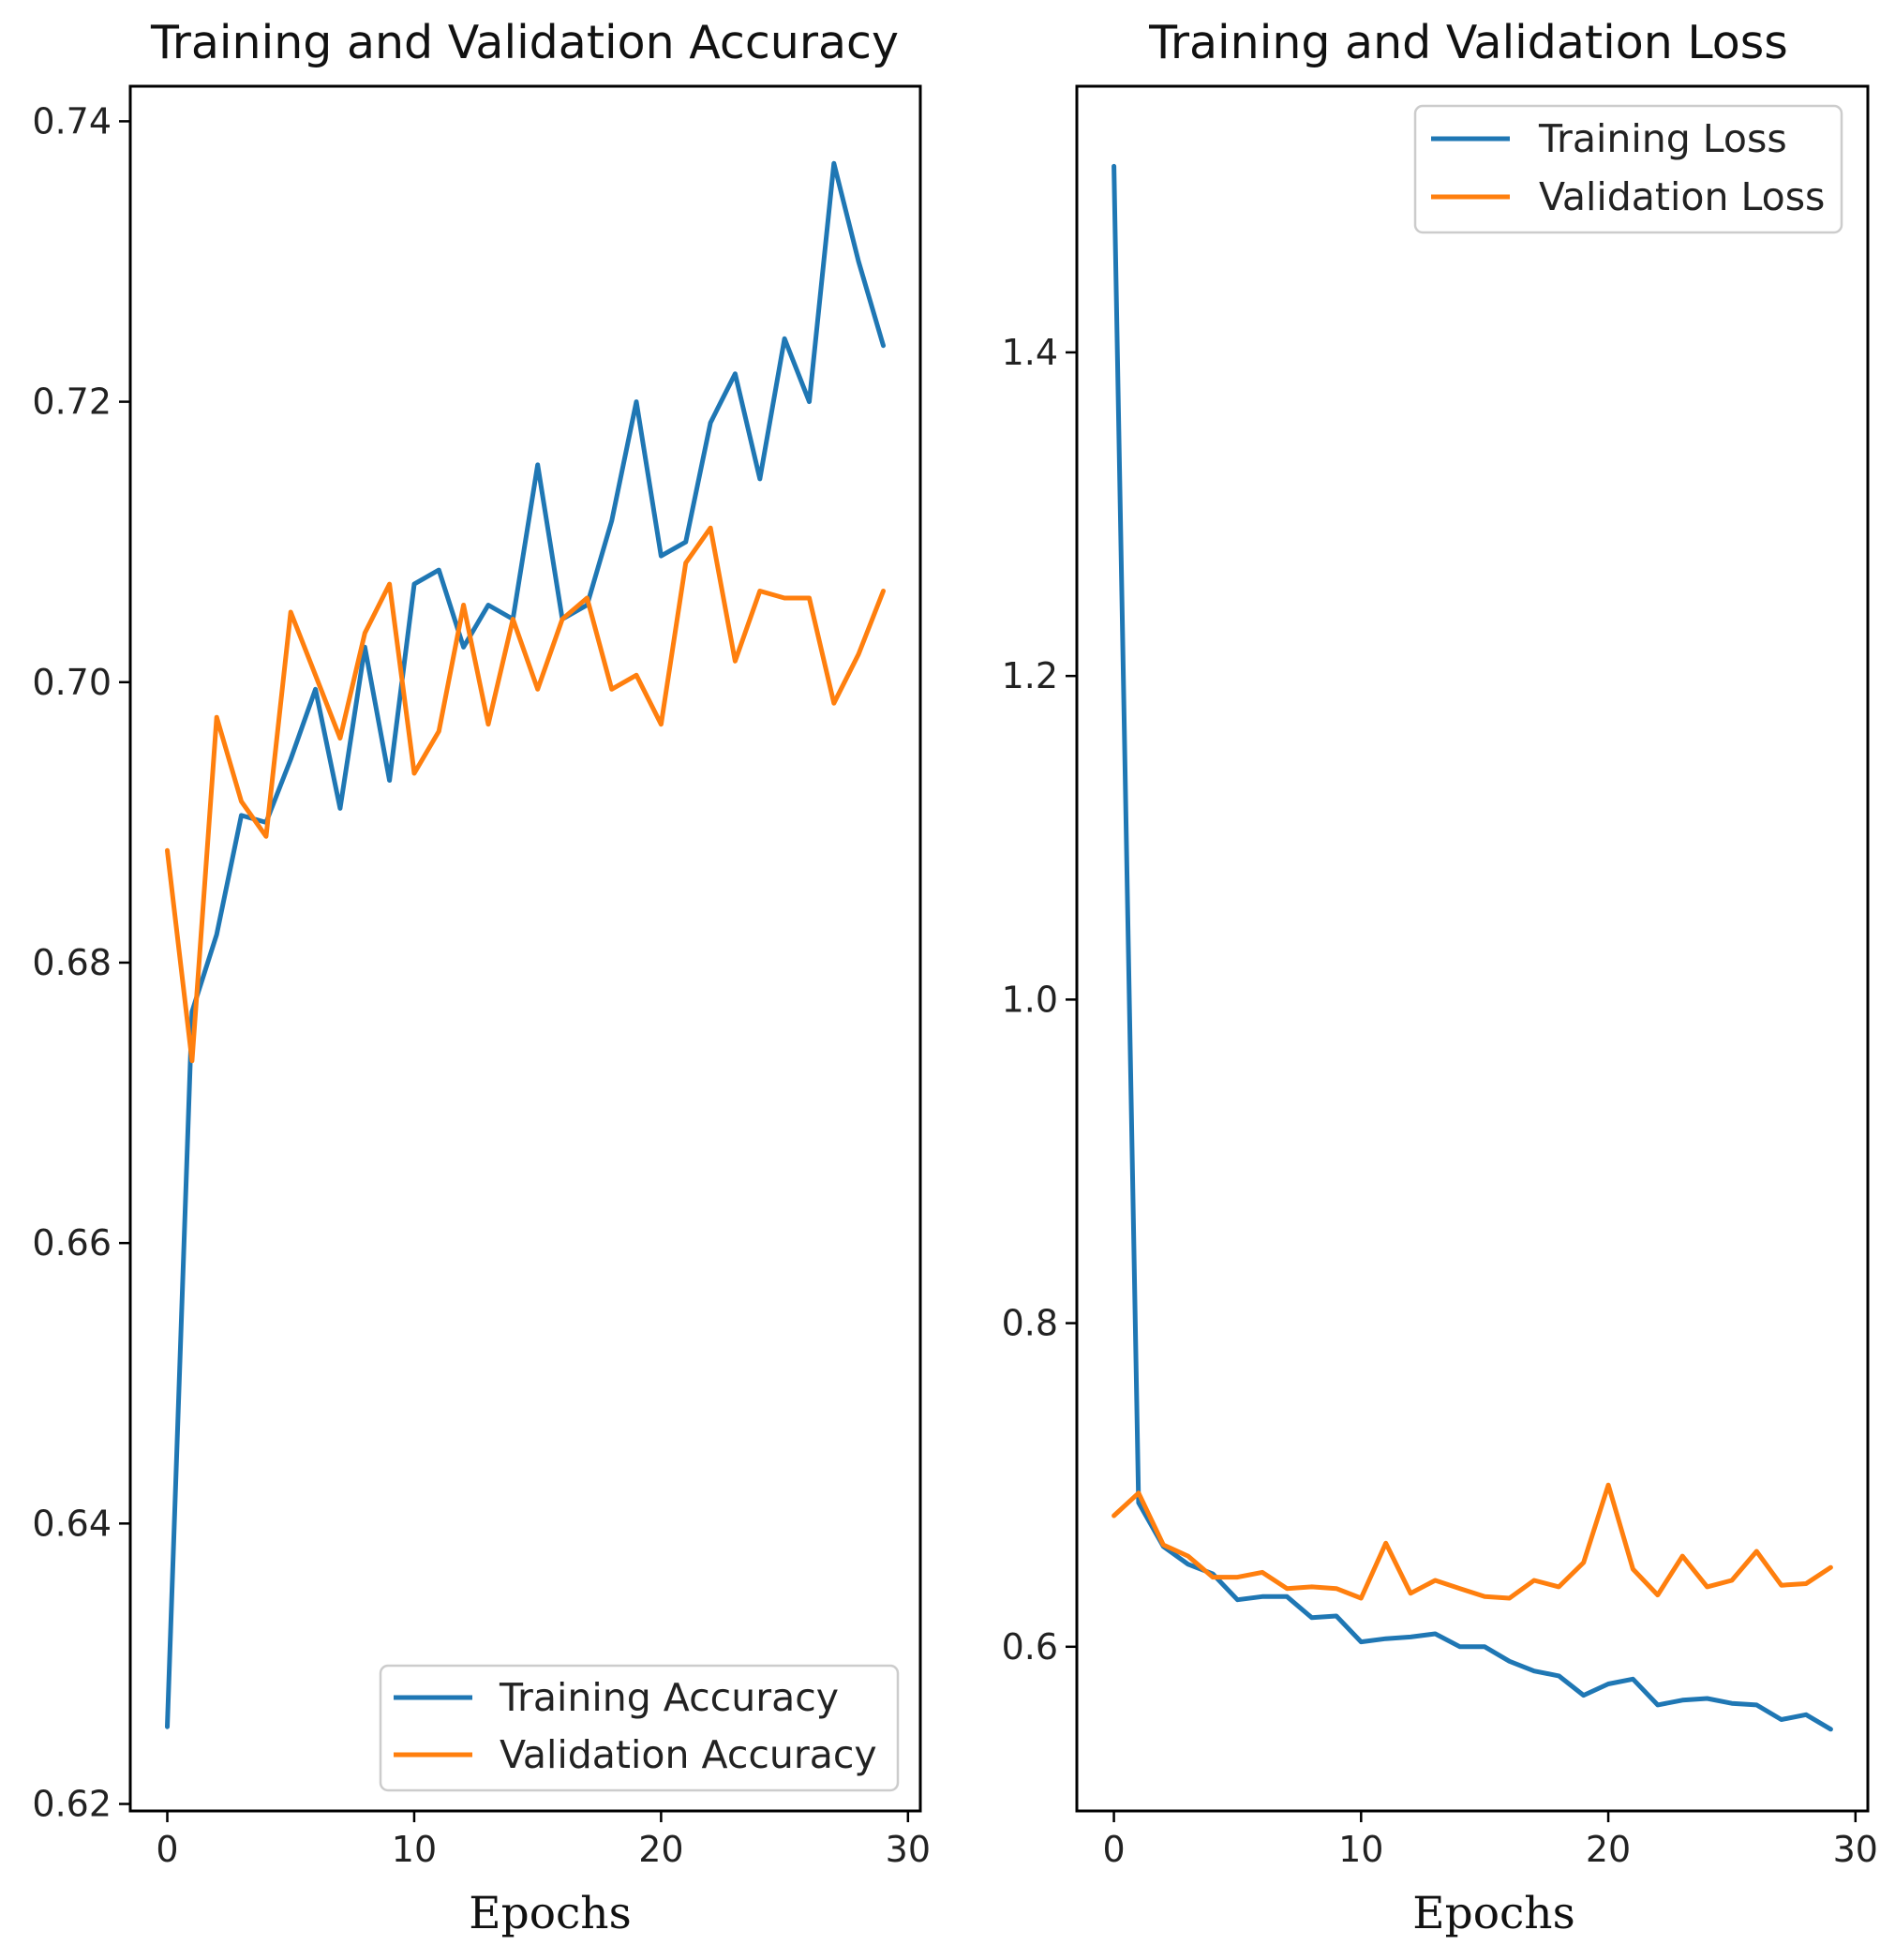 The width and height of the screenshot is (1895, 1960). Describe the element at coordinates (1662, 138) in the screenshot. I see `legend-label-training-loss: Training Loss` at that location.